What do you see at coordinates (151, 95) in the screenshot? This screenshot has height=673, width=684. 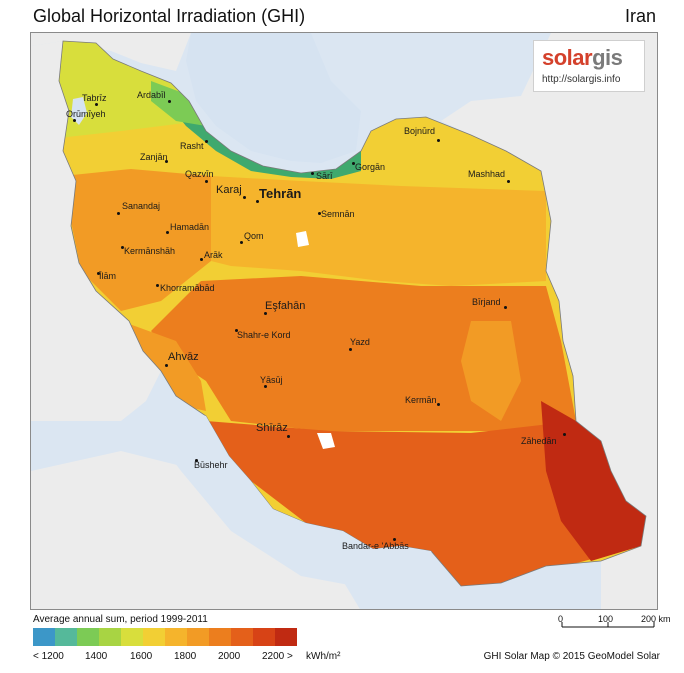 I see `city-label: Ardabīl` at bounding box center [151, 95].